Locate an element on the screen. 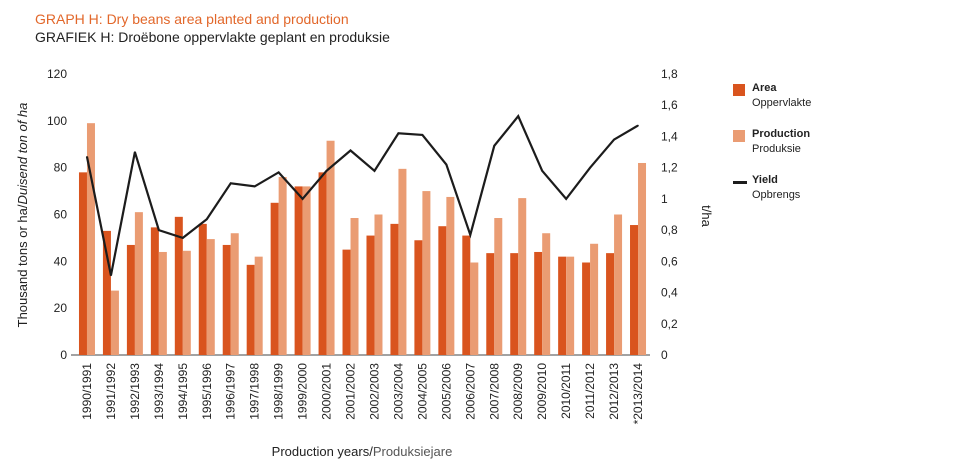 The image size is (960, 475). y-right-tick-label: 0,6 is located at coordinates (669, 261).